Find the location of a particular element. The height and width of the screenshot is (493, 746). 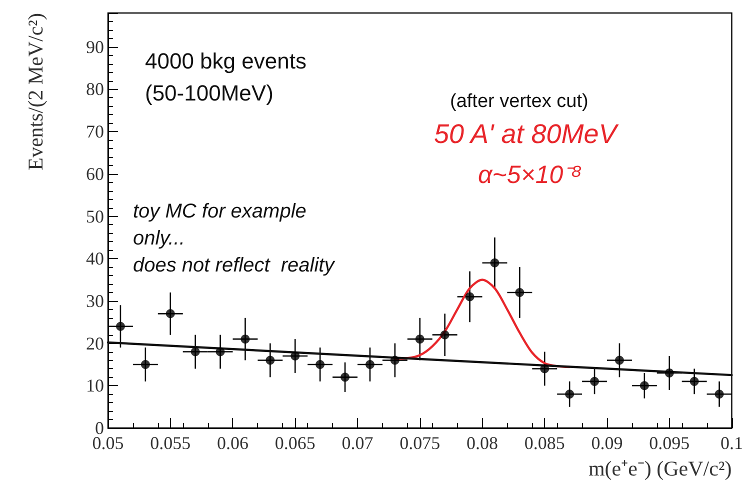

x-tick-label: 0.08 is located at coordinates (482, 443).